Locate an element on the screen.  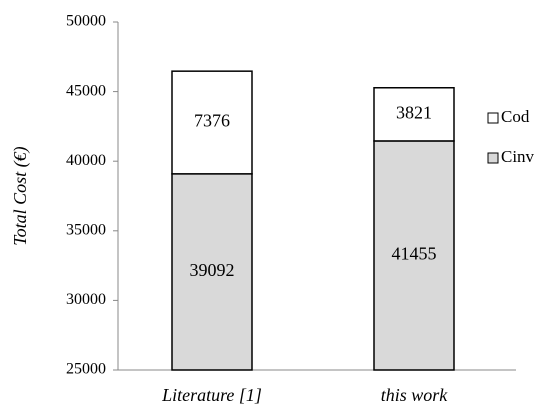
value-label: 7376 is located at coordinates (212, 121).